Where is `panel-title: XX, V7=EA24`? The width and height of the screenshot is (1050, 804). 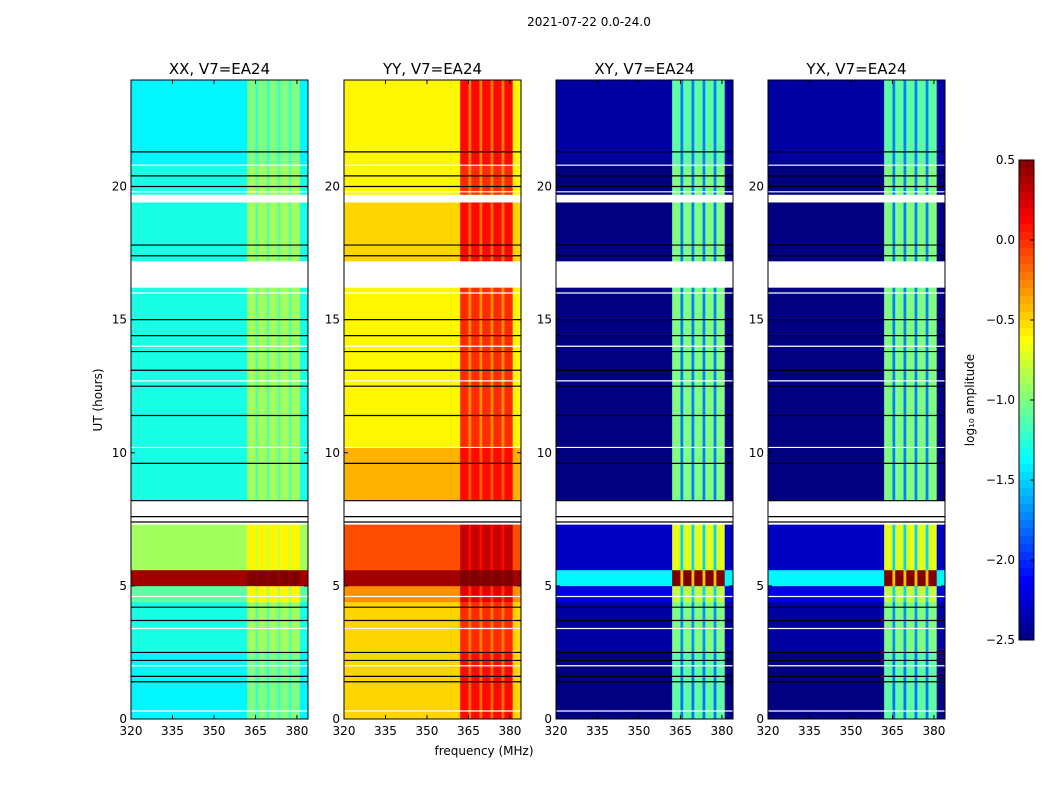
panel-title: XX, V7=EA24 is located at coordinates (219, 69).